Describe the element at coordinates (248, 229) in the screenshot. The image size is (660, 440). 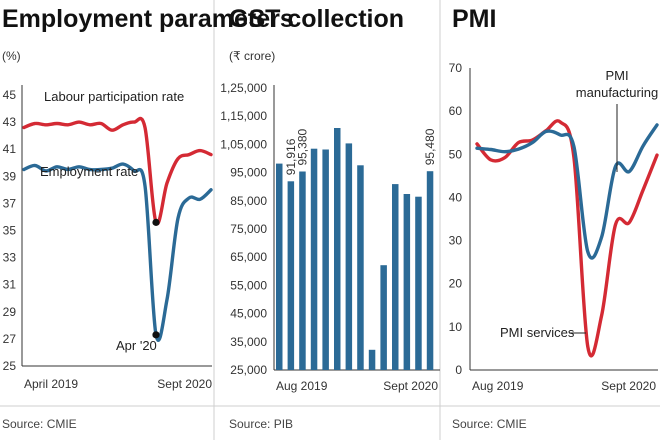
I see `y-tick-label: 75,000` at that location.